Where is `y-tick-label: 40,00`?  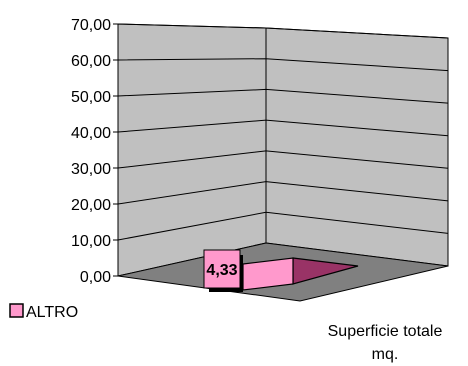 y-tick-label: 40,00 is located at coordinates (91, 133).